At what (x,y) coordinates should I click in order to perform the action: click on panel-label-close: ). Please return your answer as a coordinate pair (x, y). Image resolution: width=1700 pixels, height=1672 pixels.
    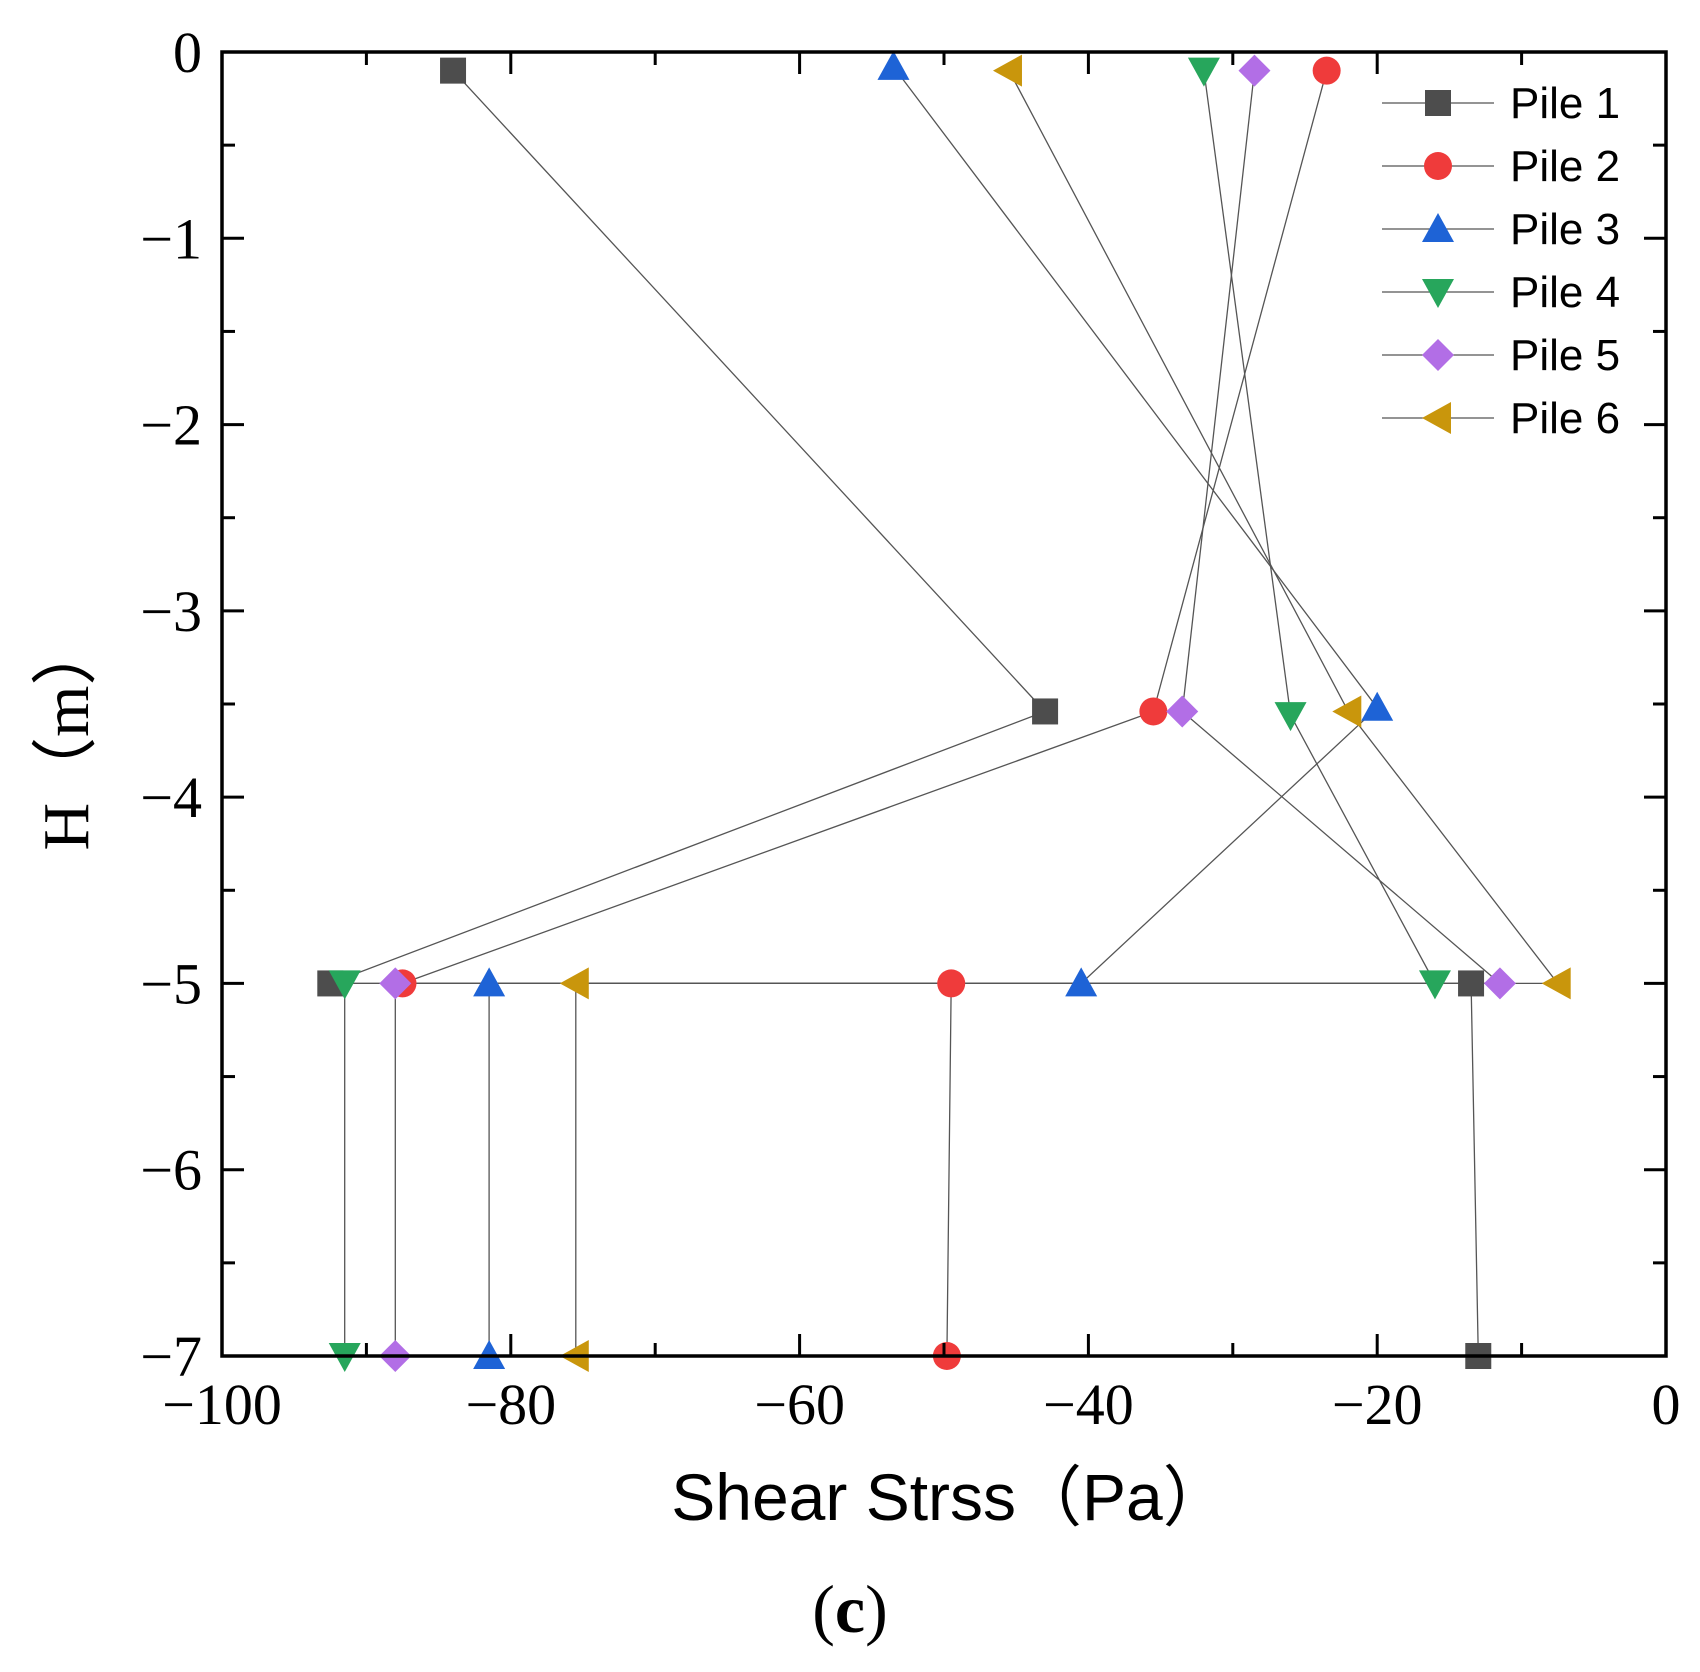
    Looking at the image, I should click on (876, 1609).